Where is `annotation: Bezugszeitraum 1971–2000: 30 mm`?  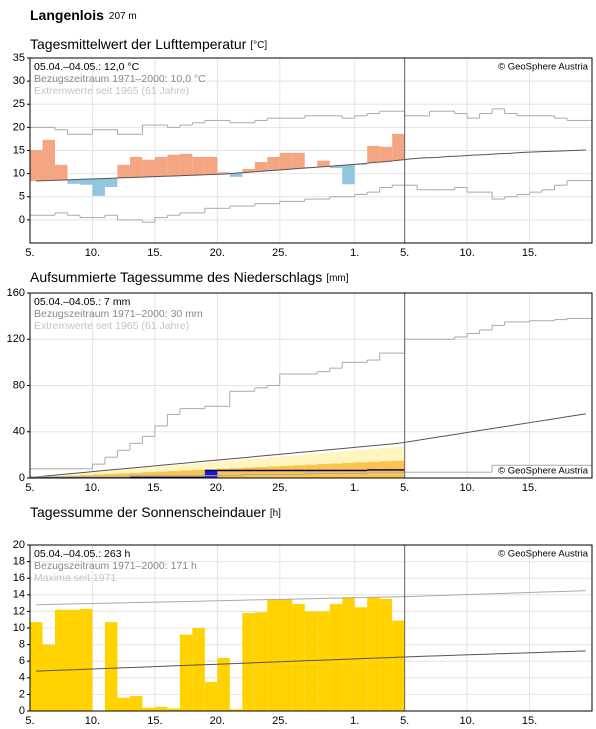 annotation: Bezugszeitraum 1971–2000: 30 mm is located at coordinates (118, 314).